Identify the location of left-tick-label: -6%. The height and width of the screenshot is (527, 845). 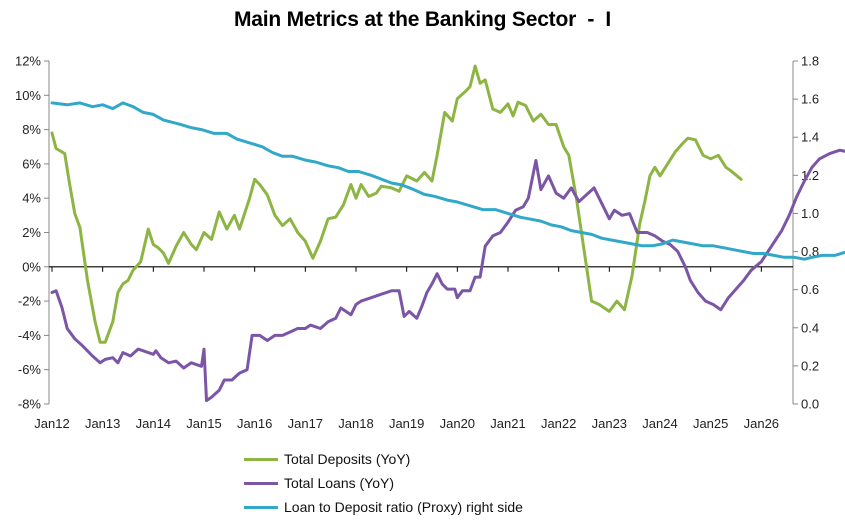
(30, 369).